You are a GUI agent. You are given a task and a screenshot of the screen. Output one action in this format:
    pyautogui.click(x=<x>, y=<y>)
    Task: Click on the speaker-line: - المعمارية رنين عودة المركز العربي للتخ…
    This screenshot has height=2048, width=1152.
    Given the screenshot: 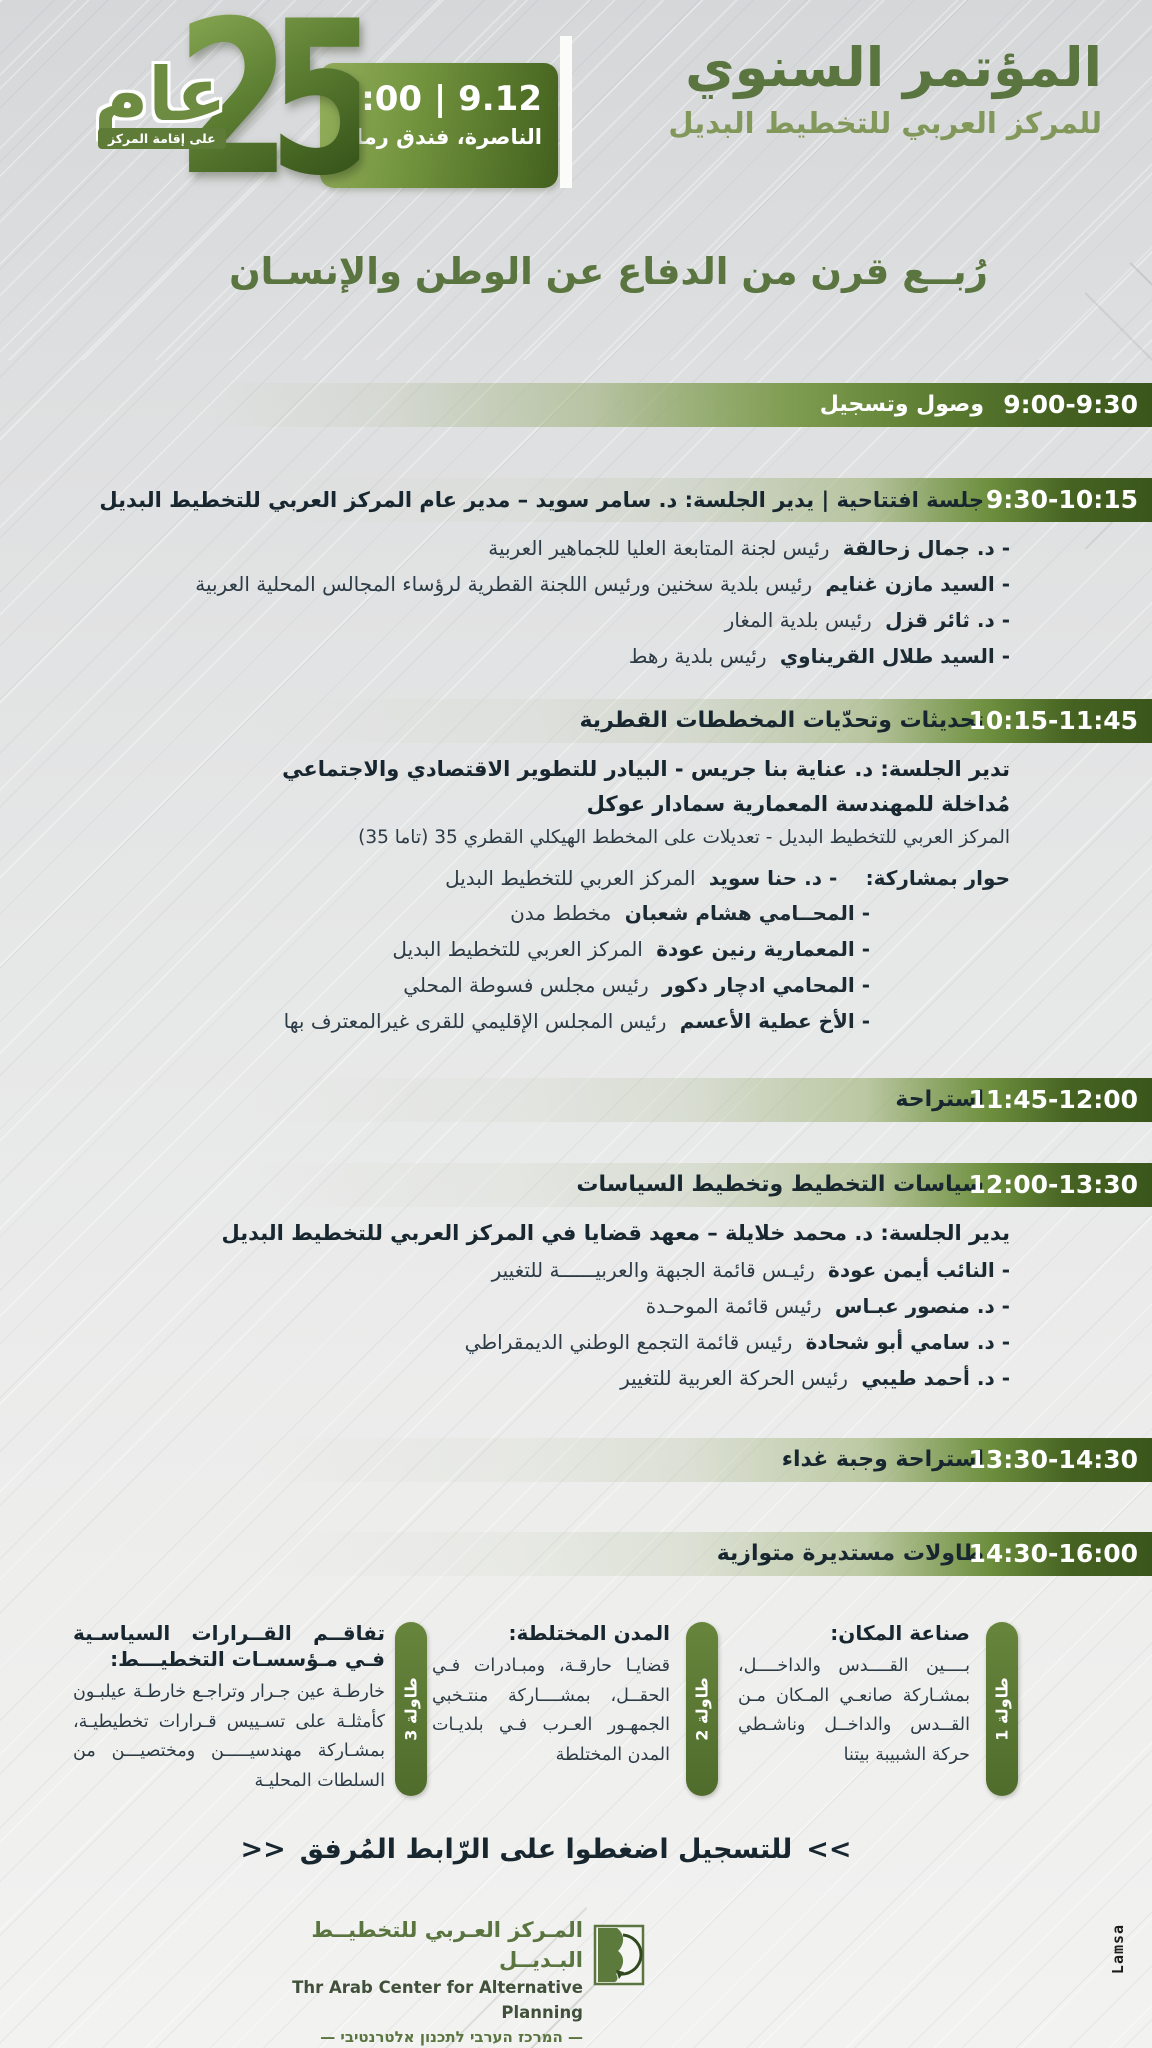 What is the action you would take?
    pyautogui.click(x=577, y=949)
    